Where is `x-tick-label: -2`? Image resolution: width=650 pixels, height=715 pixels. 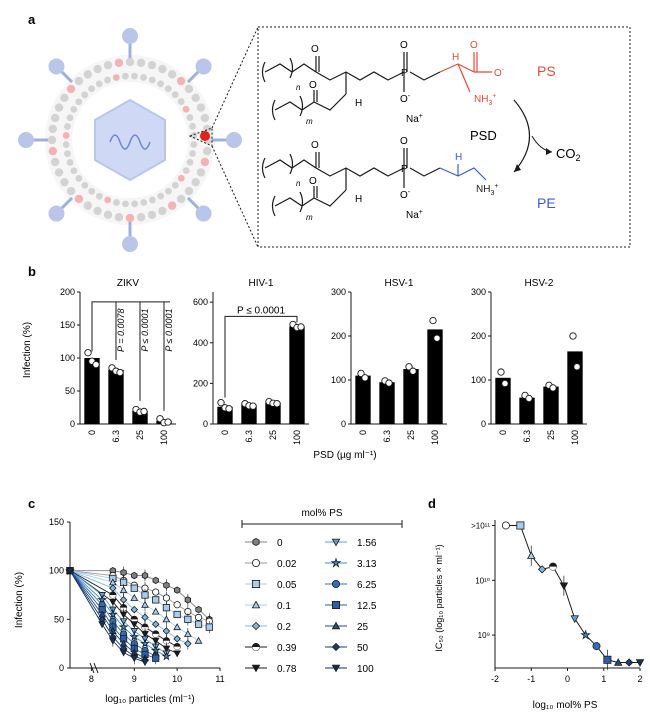 x-tick-label: -2 is located at coordinates (495, 679).